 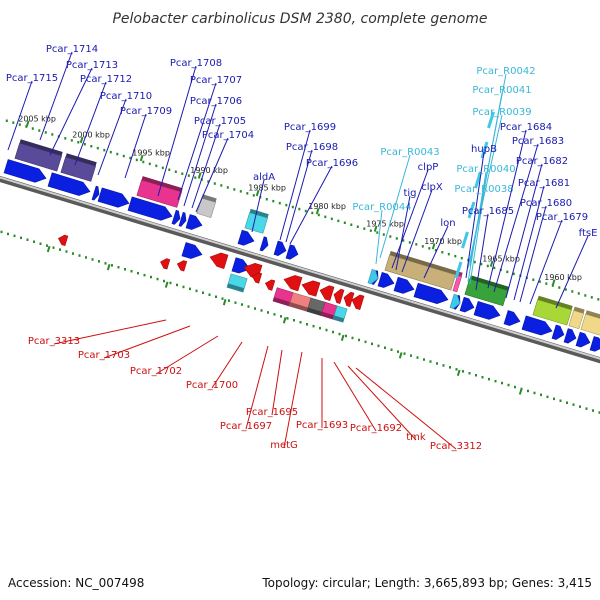 What do you see at coordinates (246, 426) in the screenshot?
I see `gene-label: Pcar_1697` at bounding box center [246, 426].